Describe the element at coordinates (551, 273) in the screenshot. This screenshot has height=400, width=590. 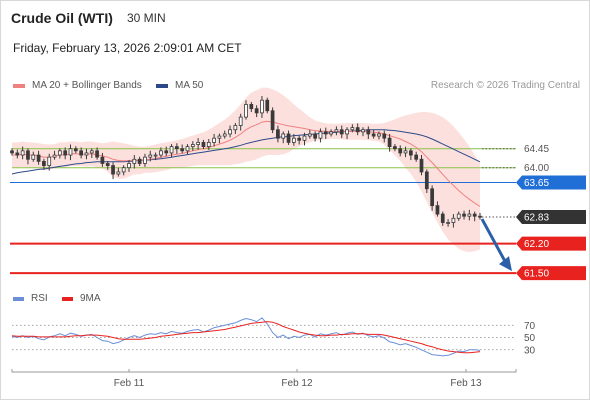
I see `level-tag-61.50` at that location.